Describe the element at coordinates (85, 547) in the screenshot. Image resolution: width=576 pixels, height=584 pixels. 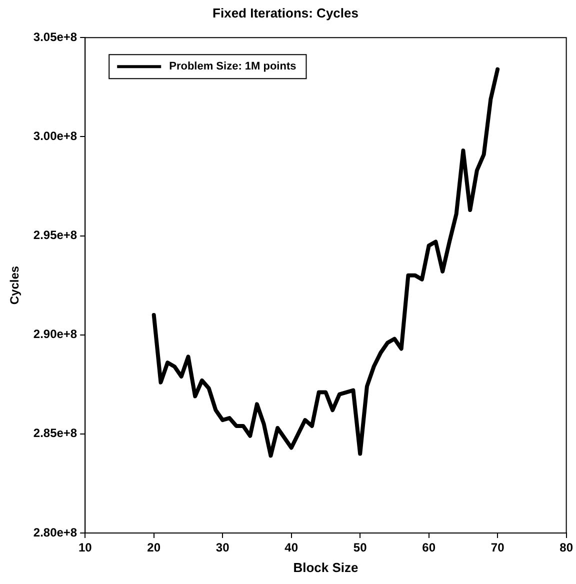
I see `x-tick-label: 10` at that location.